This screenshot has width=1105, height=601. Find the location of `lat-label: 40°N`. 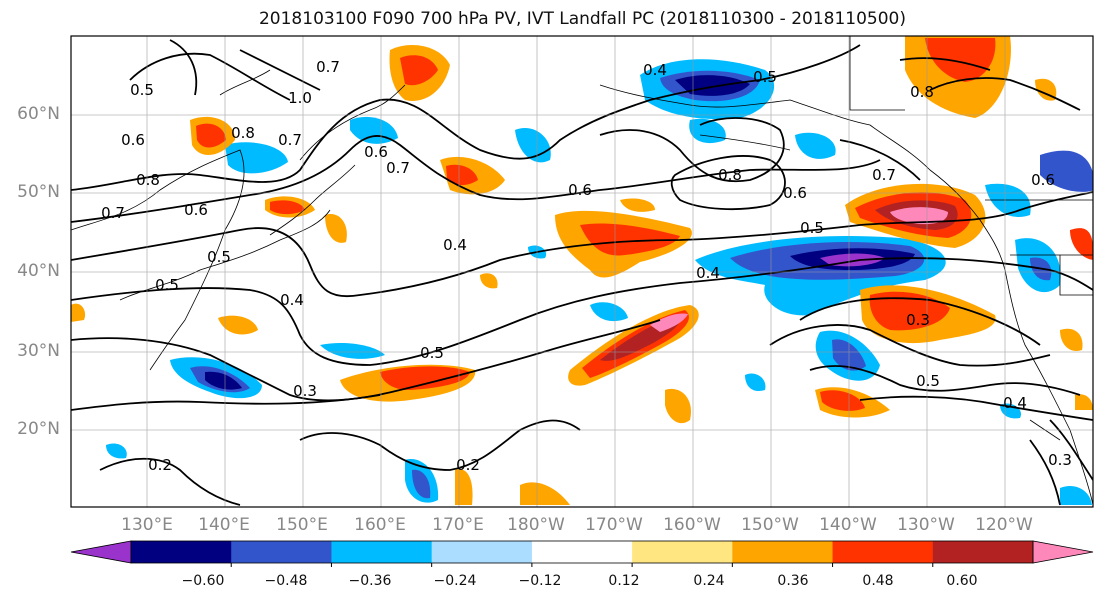

lat-label: 40°N is located at coordinates (38, 271).